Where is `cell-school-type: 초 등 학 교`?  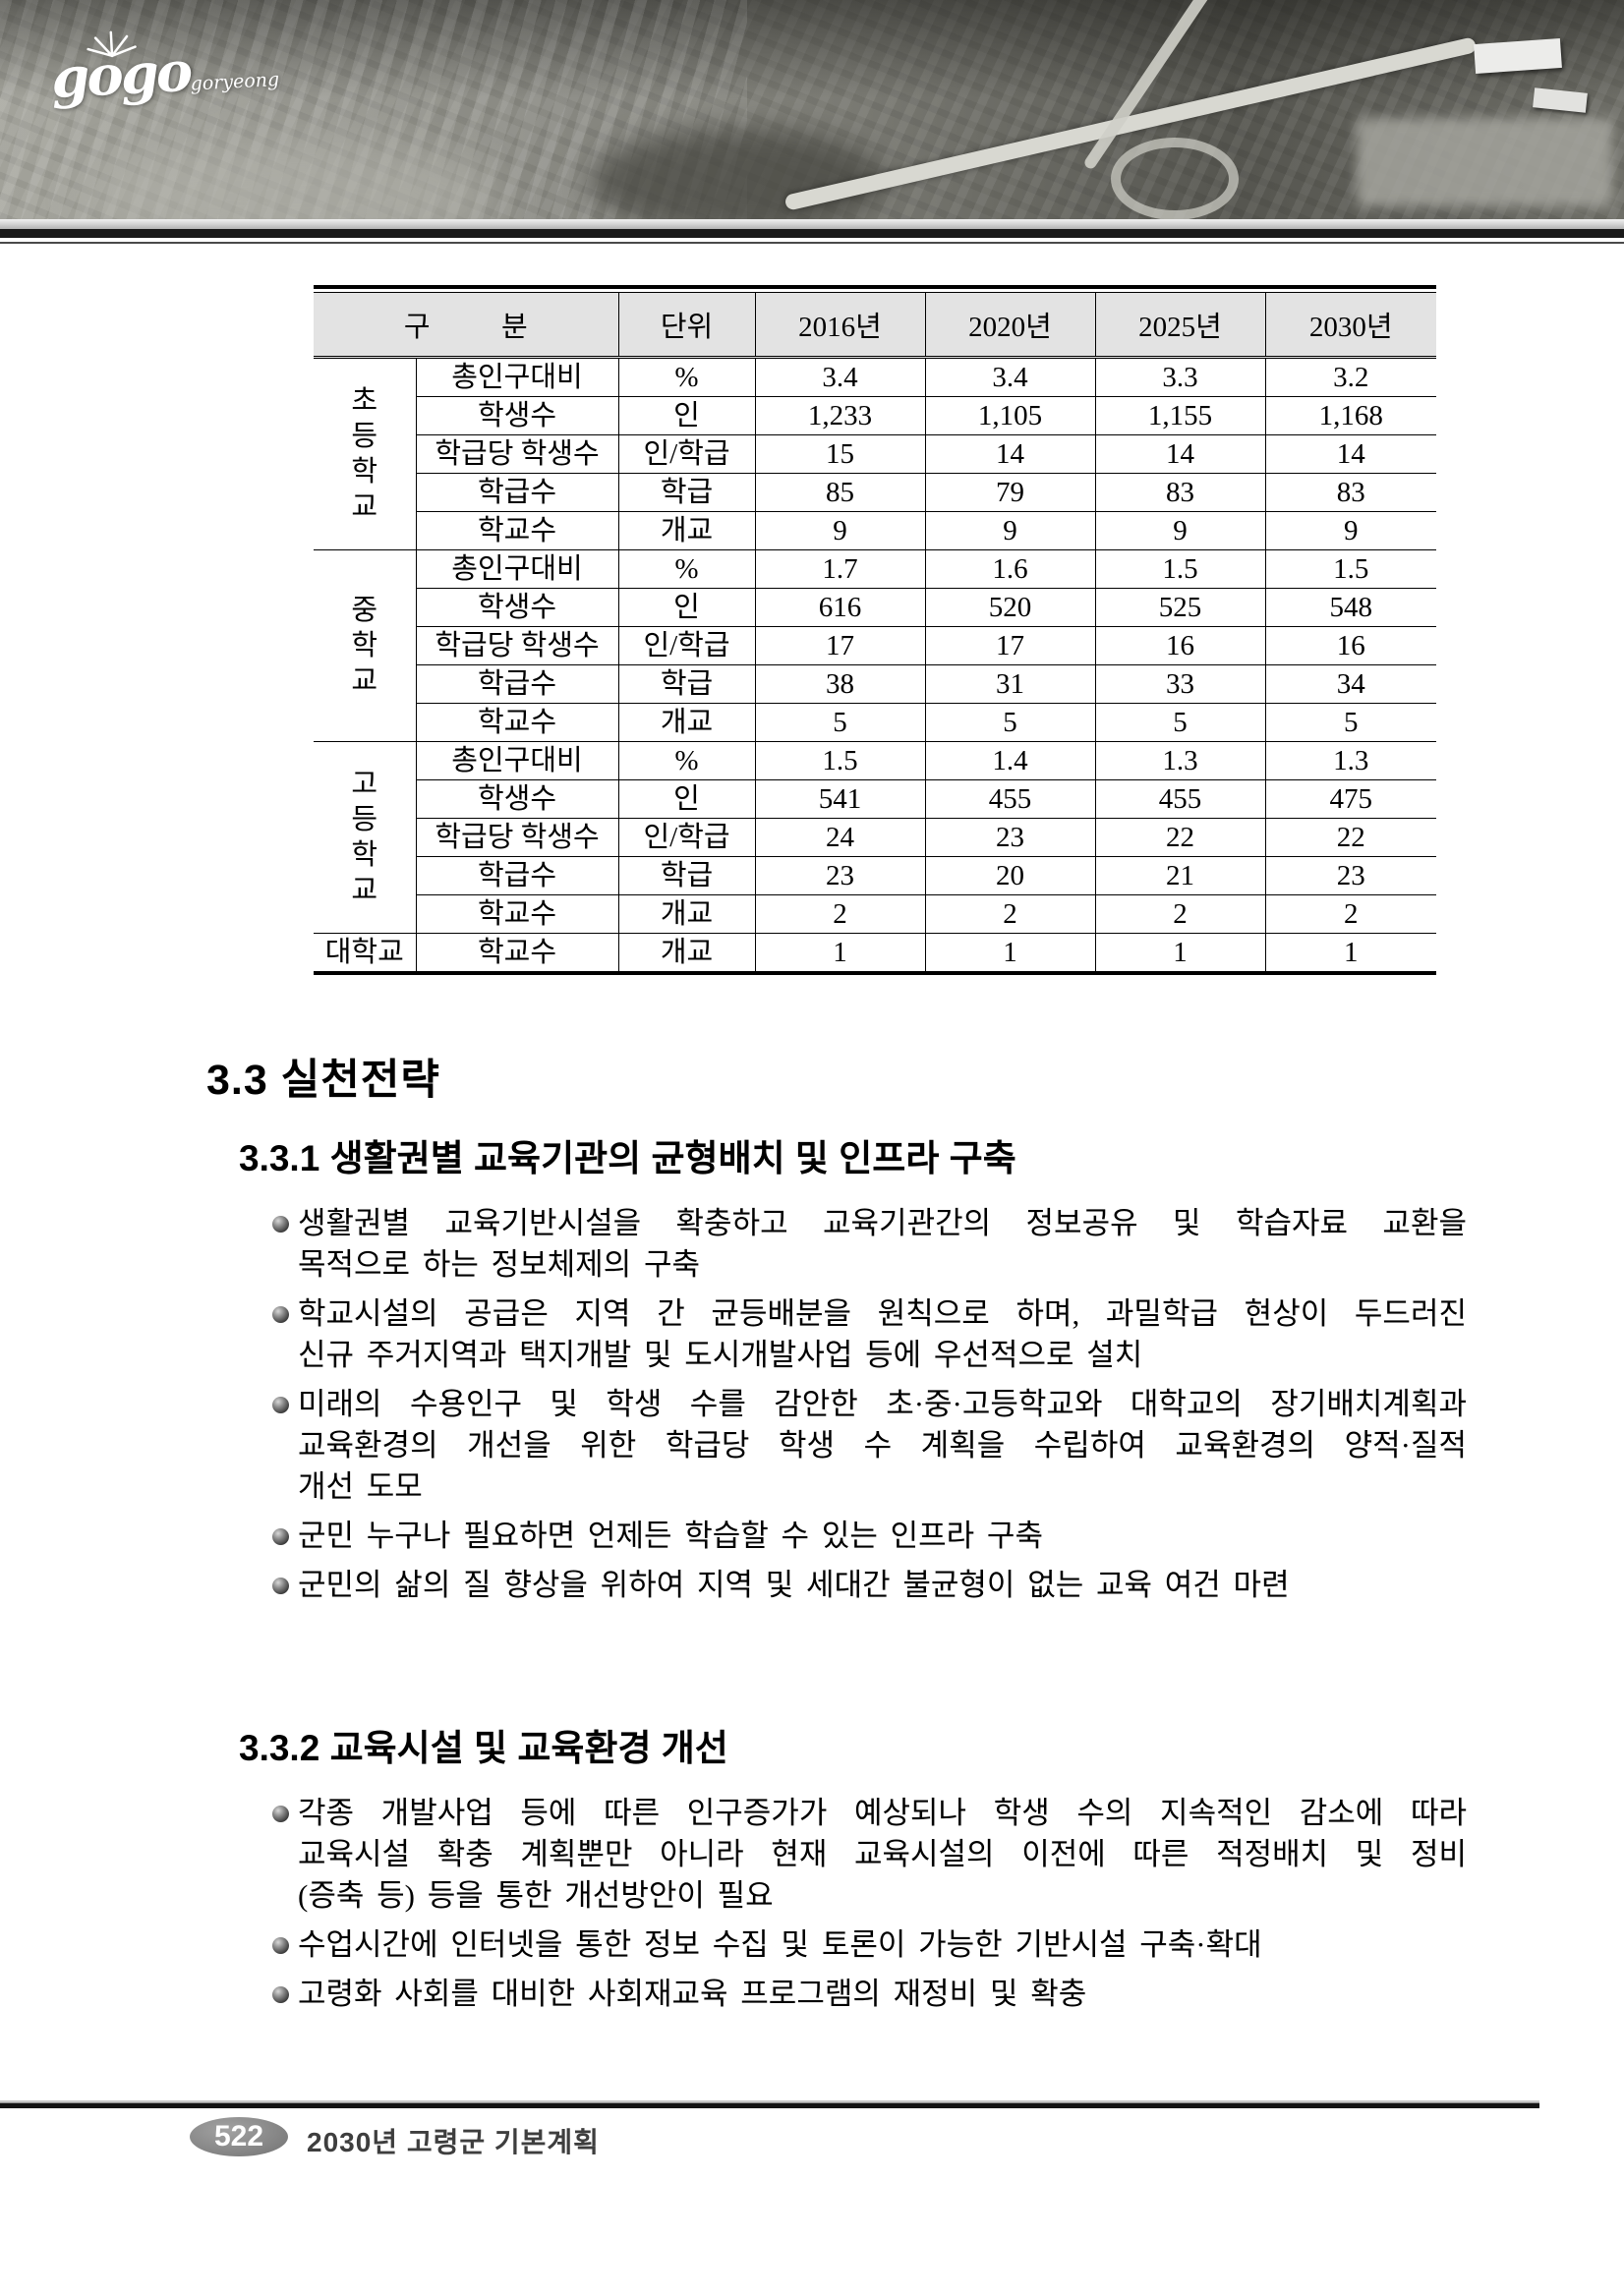 cell-school-type: 초 등 학 교 is located at coordinates (365, 454).